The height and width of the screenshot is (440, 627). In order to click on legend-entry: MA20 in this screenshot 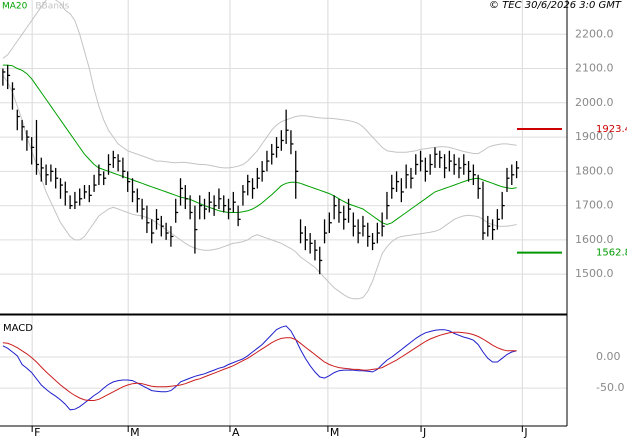, I will do `click(15, 7)`.